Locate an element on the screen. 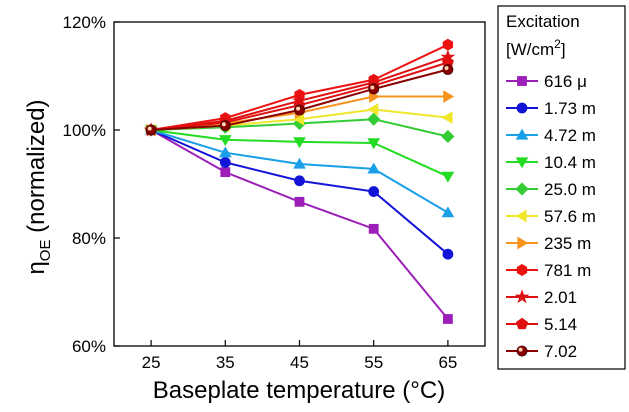 The image size is (629, 412). legend-label: 1.73 m is located at coordinates (570, 108).